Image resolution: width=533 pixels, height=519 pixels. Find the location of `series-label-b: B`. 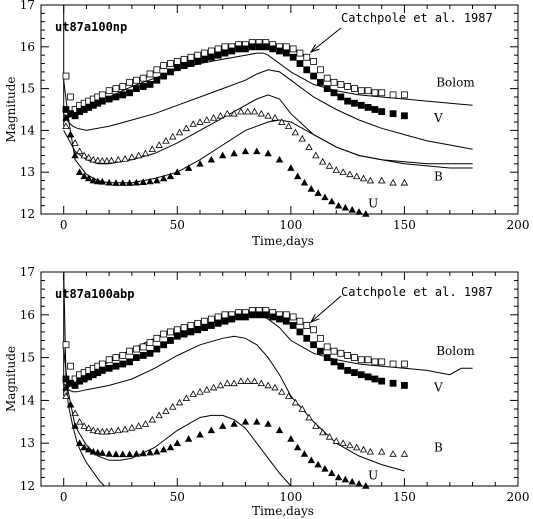

series-label-b: B is located at coordinates (438, 447).